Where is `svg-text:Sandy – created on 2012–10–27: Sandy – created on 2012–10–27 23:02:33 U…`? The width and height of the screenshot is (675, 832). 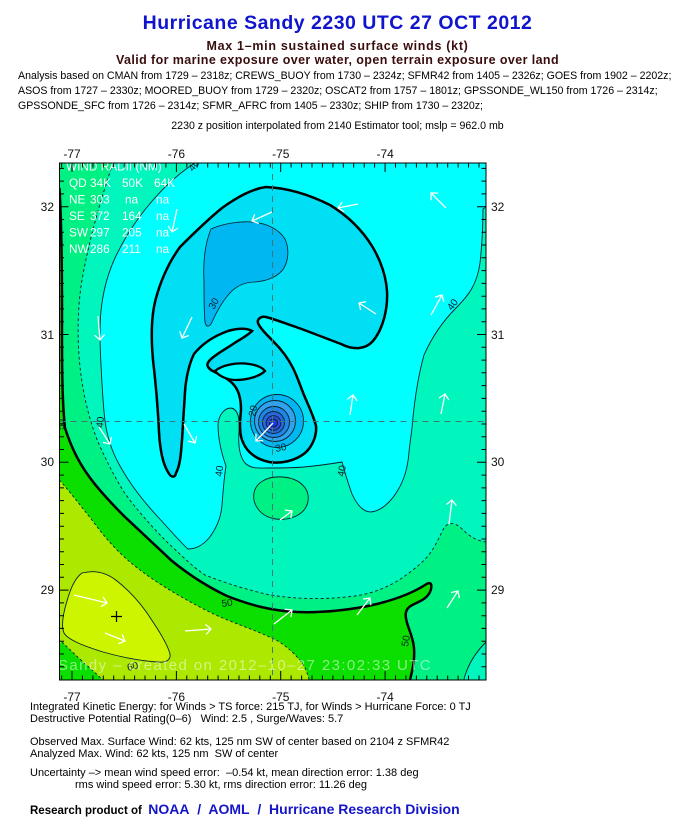
svg-text:Sandy – created on 2012–10–27: Sandy – created on 2012–10–27 23:02:33 U… is located at coordinates (245, 665).